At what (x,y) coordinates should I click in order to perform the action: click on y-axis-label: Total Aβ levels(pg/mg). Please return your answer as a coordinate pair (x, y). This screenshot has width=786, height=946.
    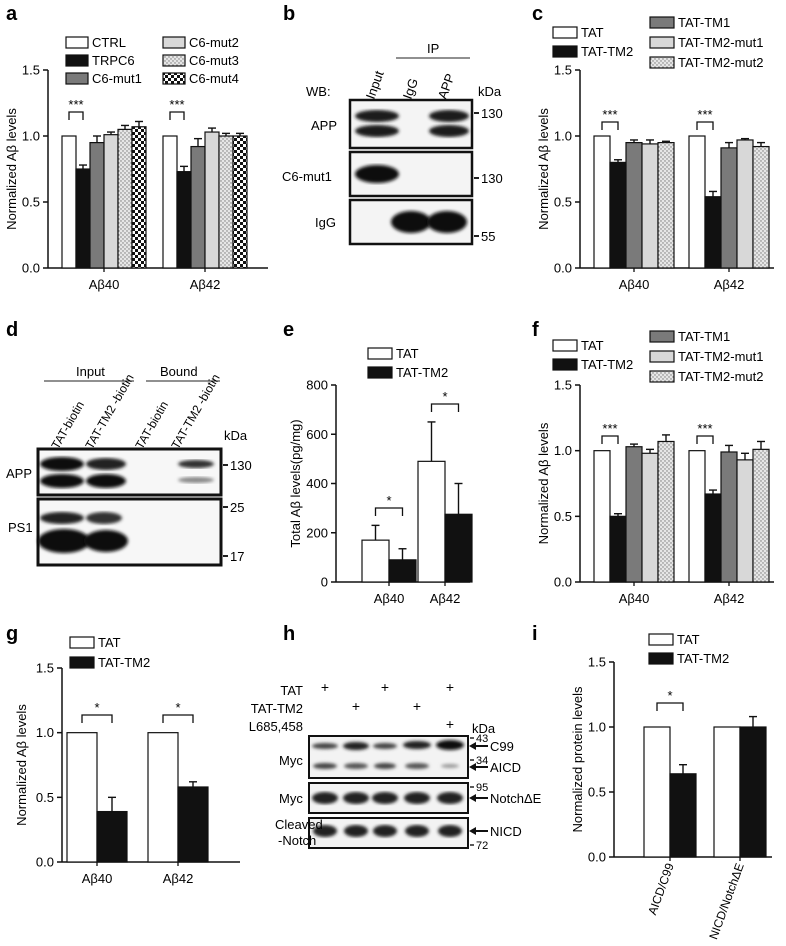
    Looking at the image, I should click on (295, 483).